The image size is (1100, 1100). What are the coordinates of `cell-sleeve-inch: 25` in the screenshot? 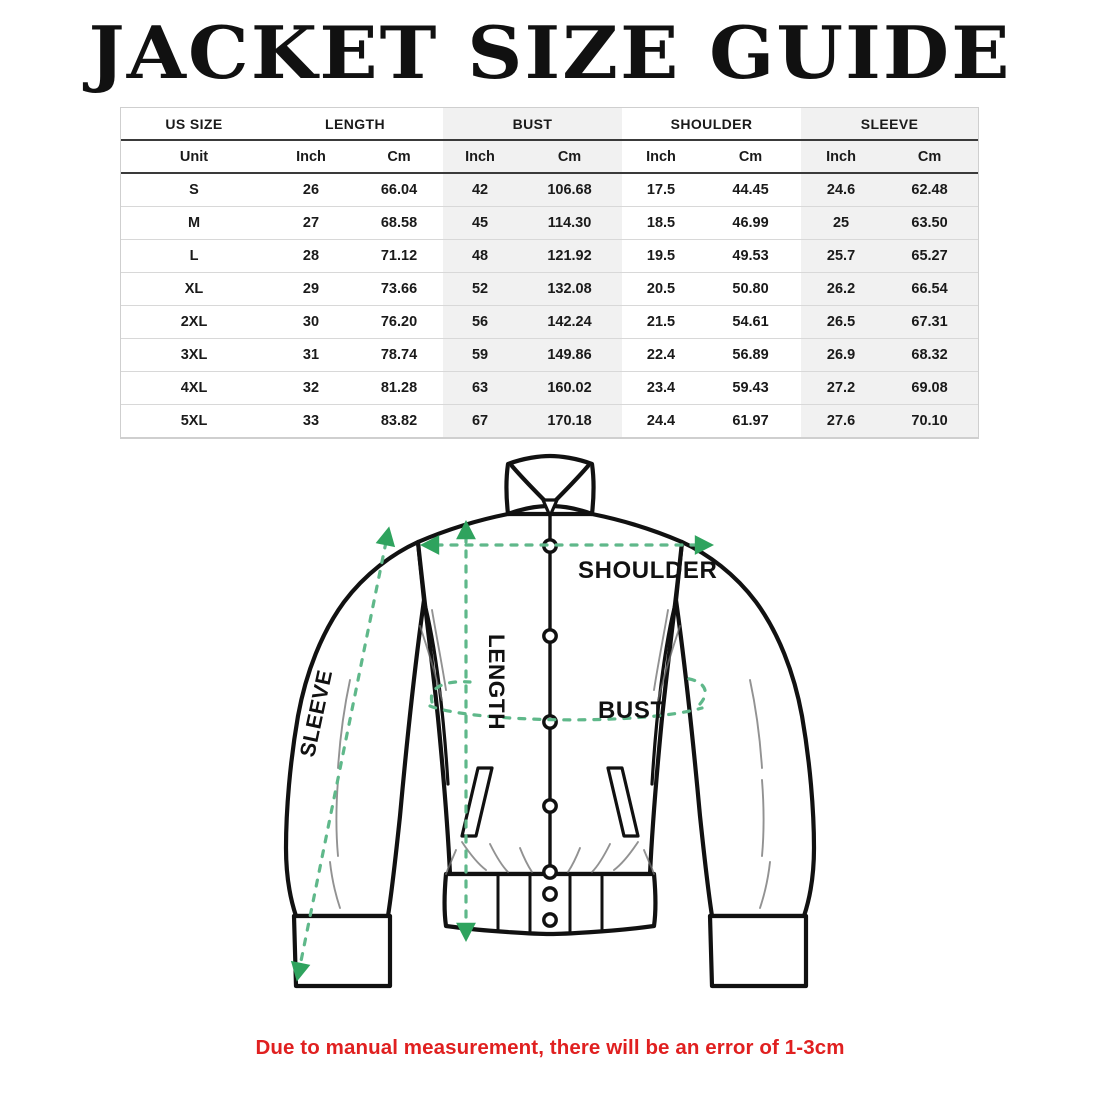 It's located at (841, 223).